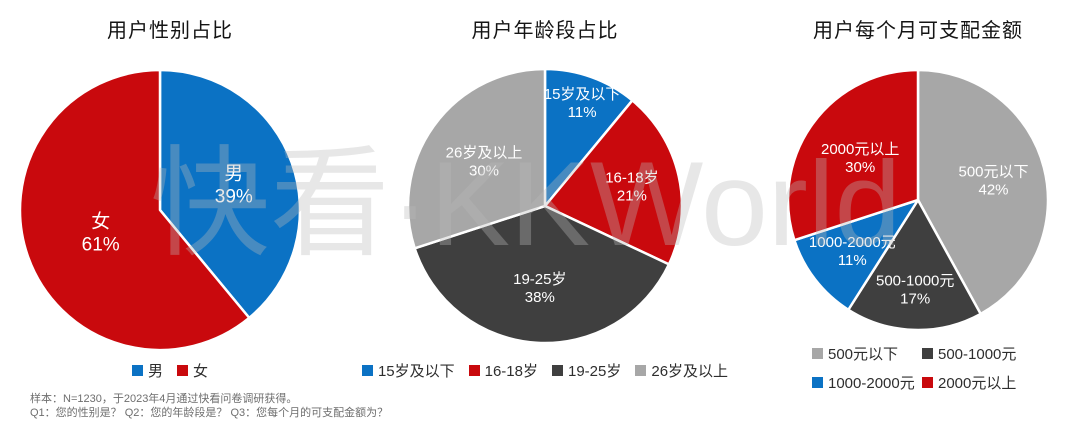 Image resolution: width=1080 pixels, height=432 pixels. I want to click on legend-label: 16-18岁, so click(511, 371).